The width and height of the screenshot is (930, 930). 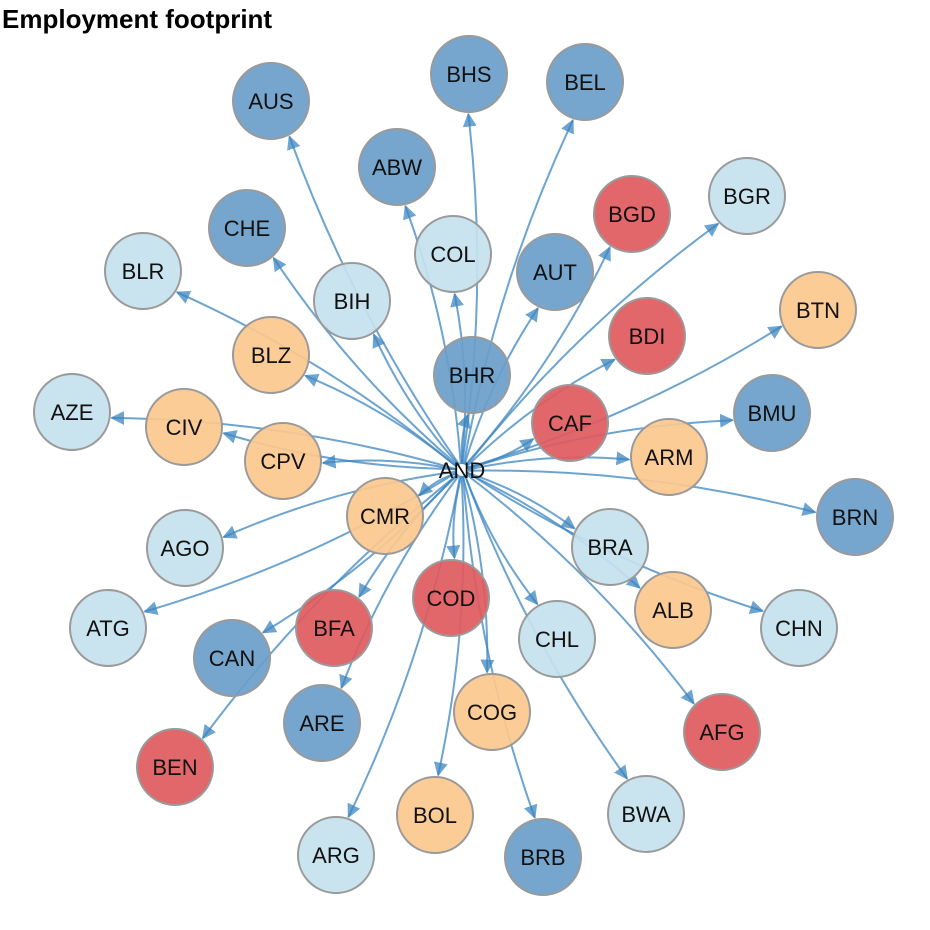 I want to click on chart-title: Employment footprint, so click(x=137, y=19).